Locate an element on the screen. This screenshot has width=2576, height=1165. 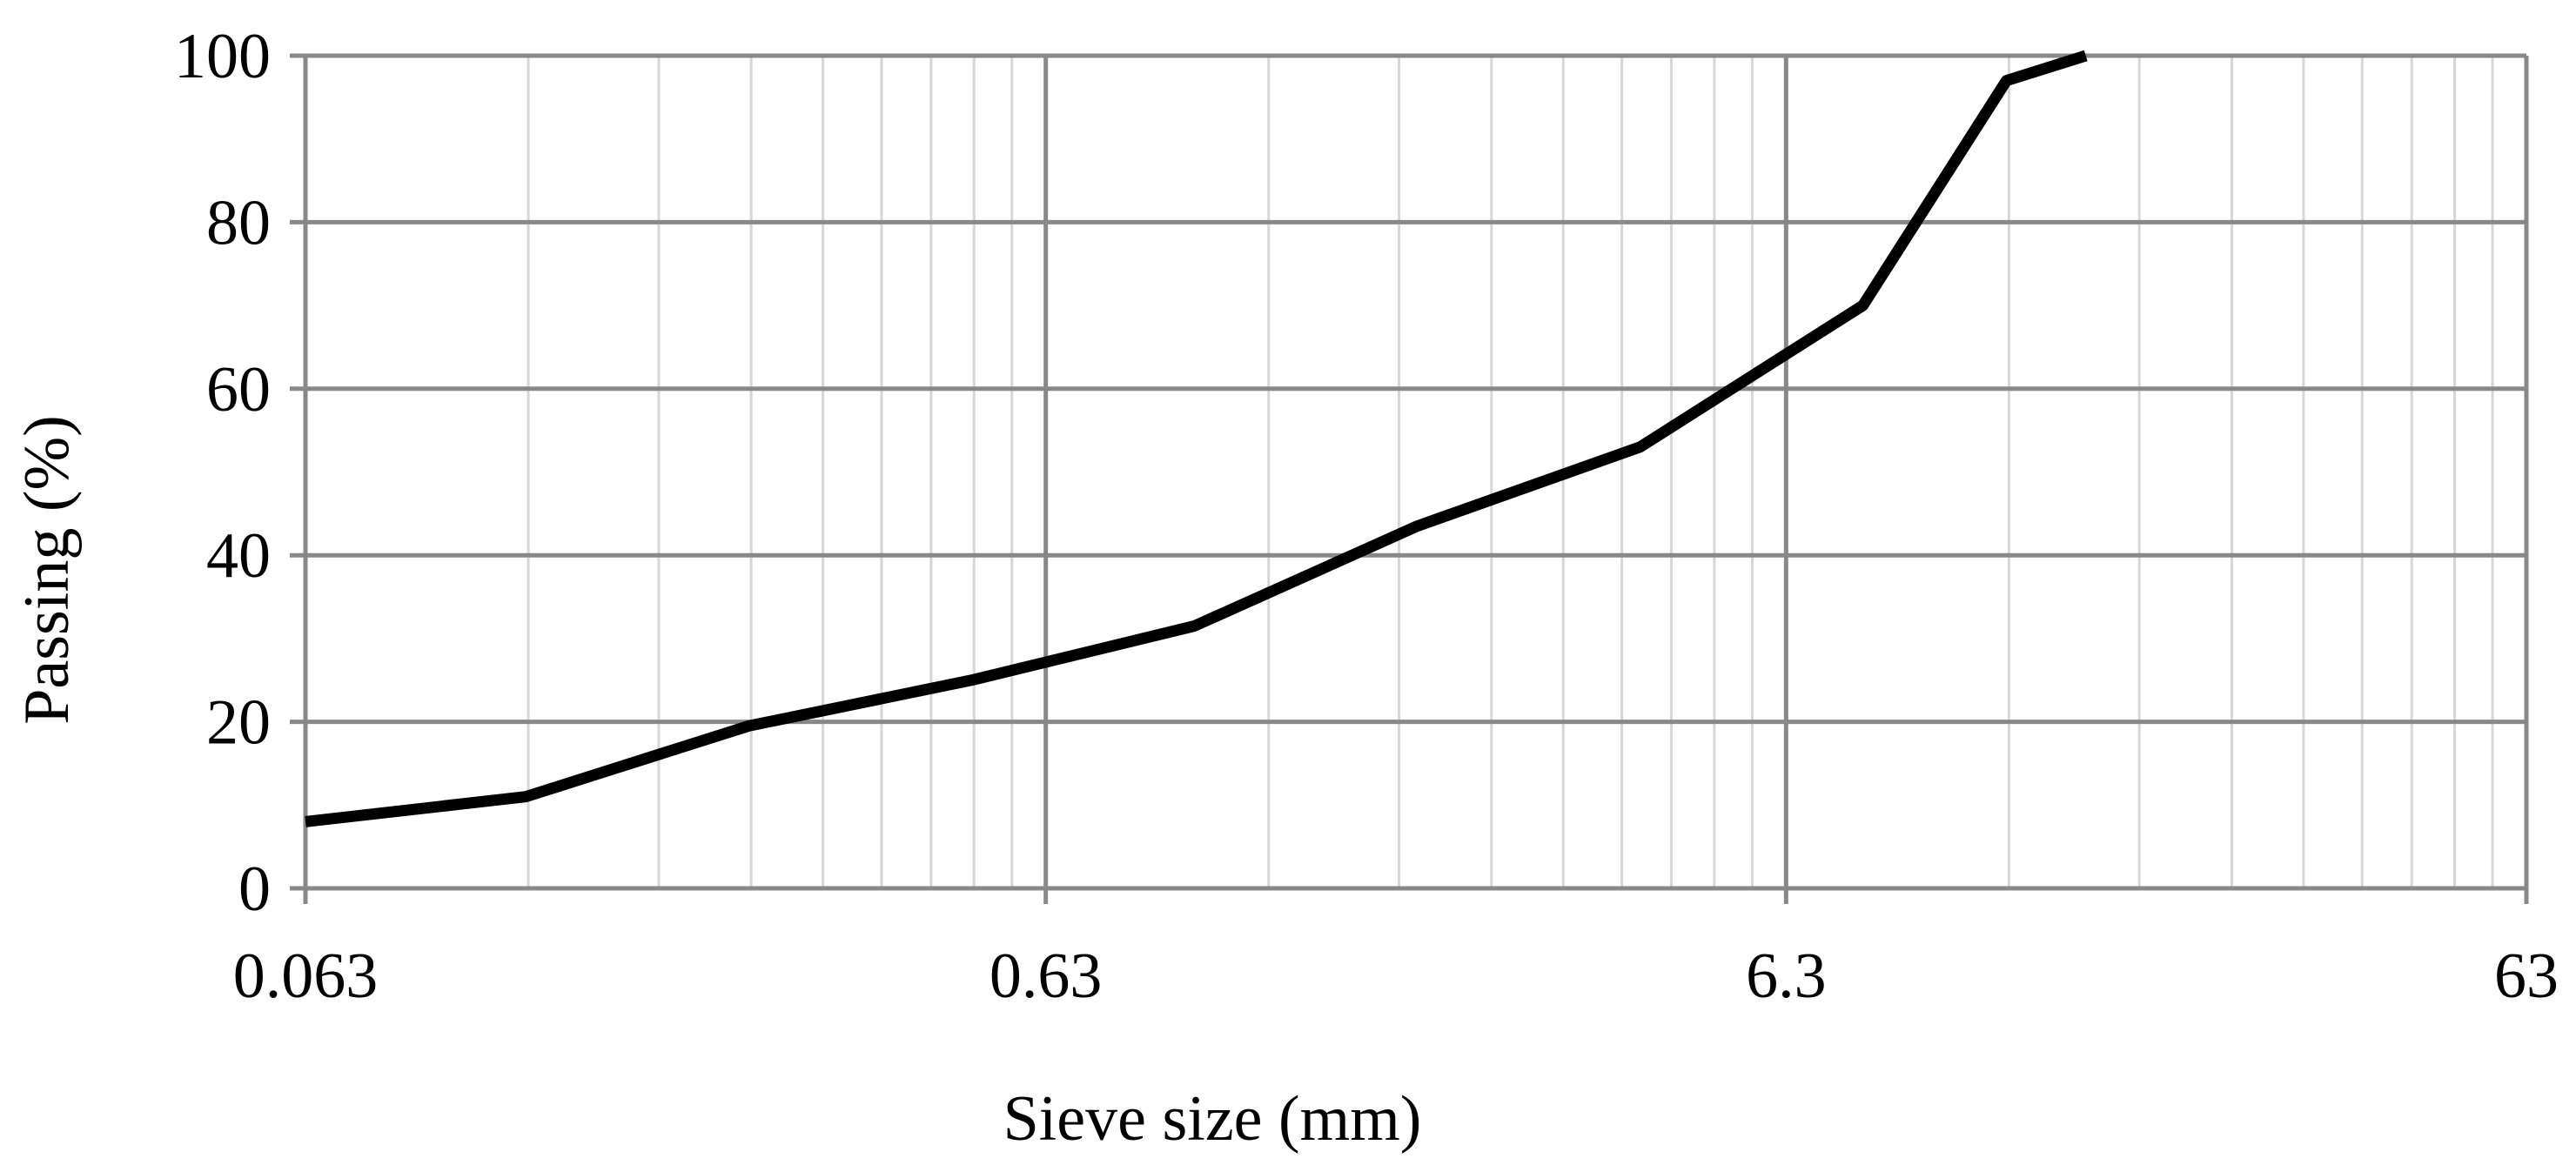
y-tick-label: 40 is located at coordinates (238, 556).